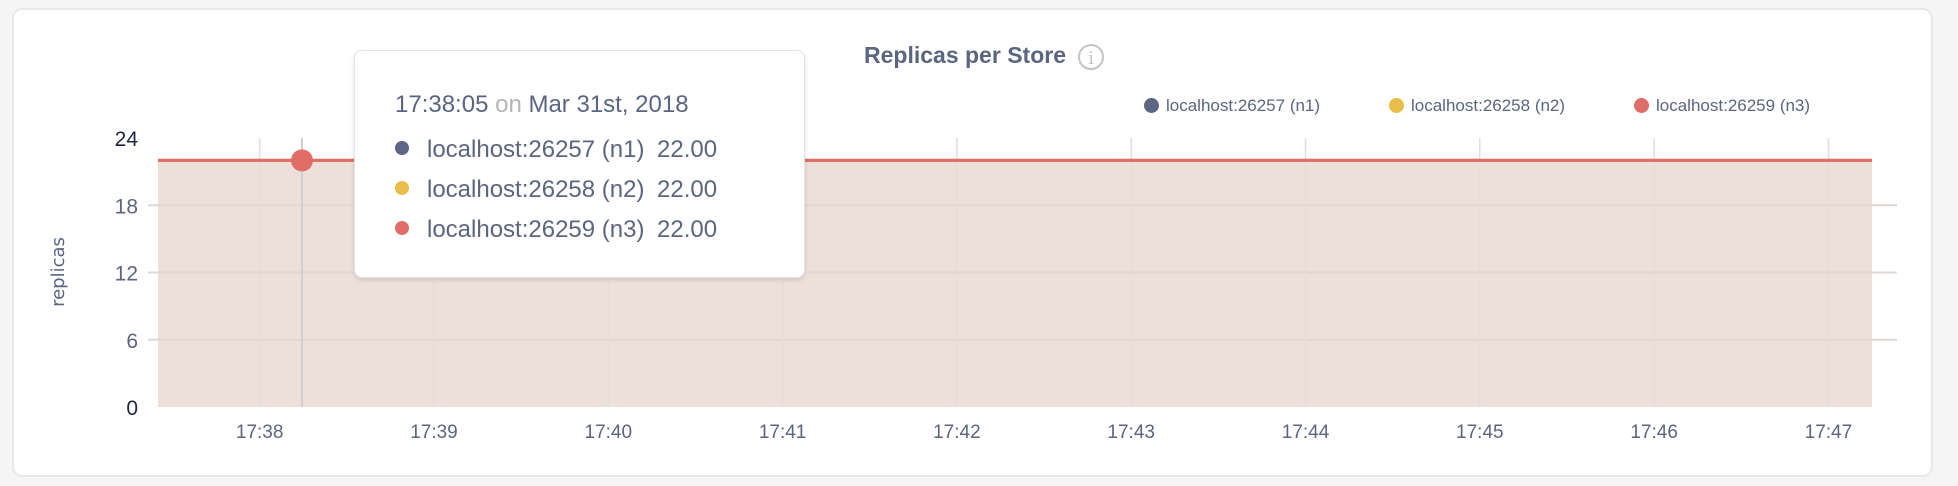  What do you see at coordinates (536, 229) in the screenshot?
I see `tooltip-label: localhost:26259 (n3)` at bounding box center [536, 229].